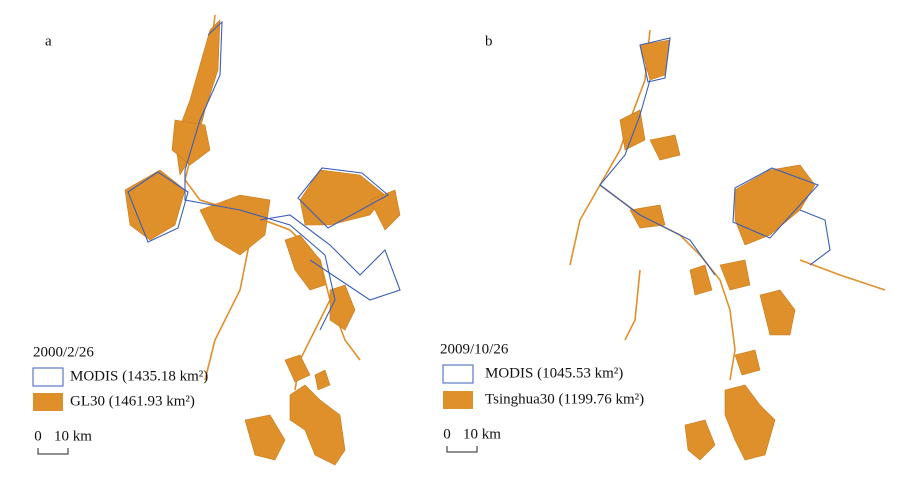 This screenshot has width=900, height=497. What do you see at coordinates (132, 401) in the screenshot?
I see `legend-label: GL30 (1461.93 km²)` at bounding box center [132, 401].